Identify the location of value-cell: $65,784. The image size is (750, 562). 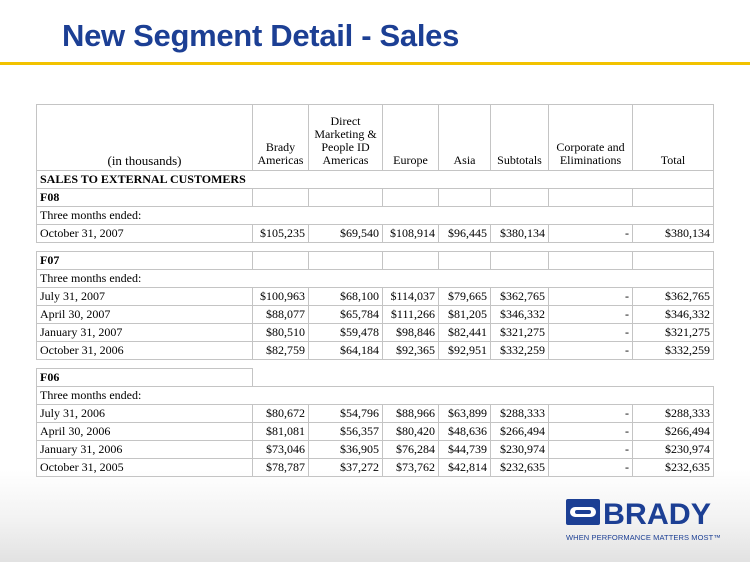
(345, 314).